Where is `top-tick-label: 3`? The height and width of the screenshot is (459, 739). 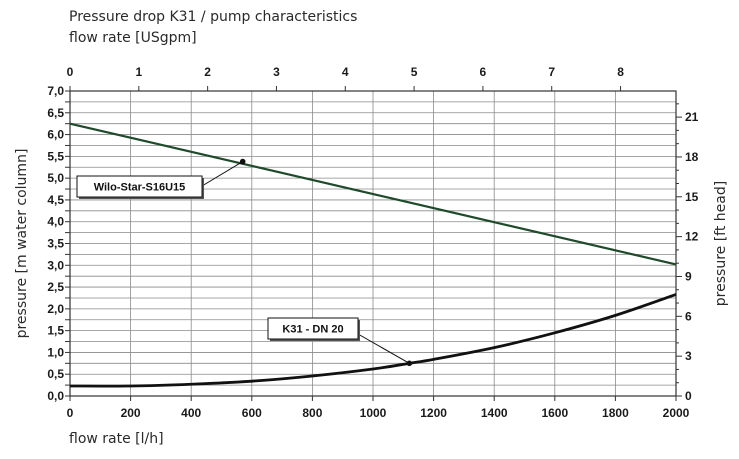
top-tick-label: 3 is located at coordinates (276, 72).